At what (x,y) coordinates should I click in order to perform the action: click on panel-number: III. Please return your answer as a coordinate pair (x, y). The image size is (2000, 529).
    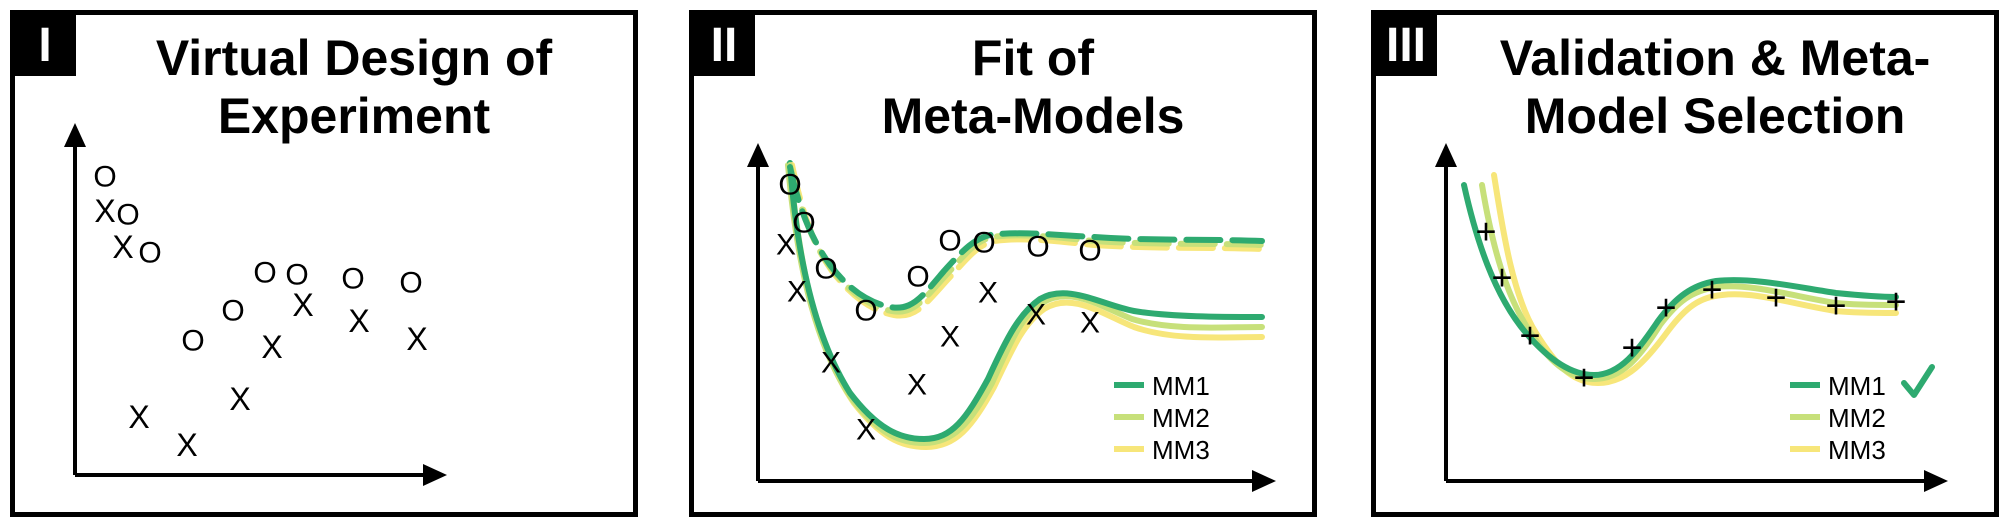
    Looking at the image, I should click on (1406, 45).